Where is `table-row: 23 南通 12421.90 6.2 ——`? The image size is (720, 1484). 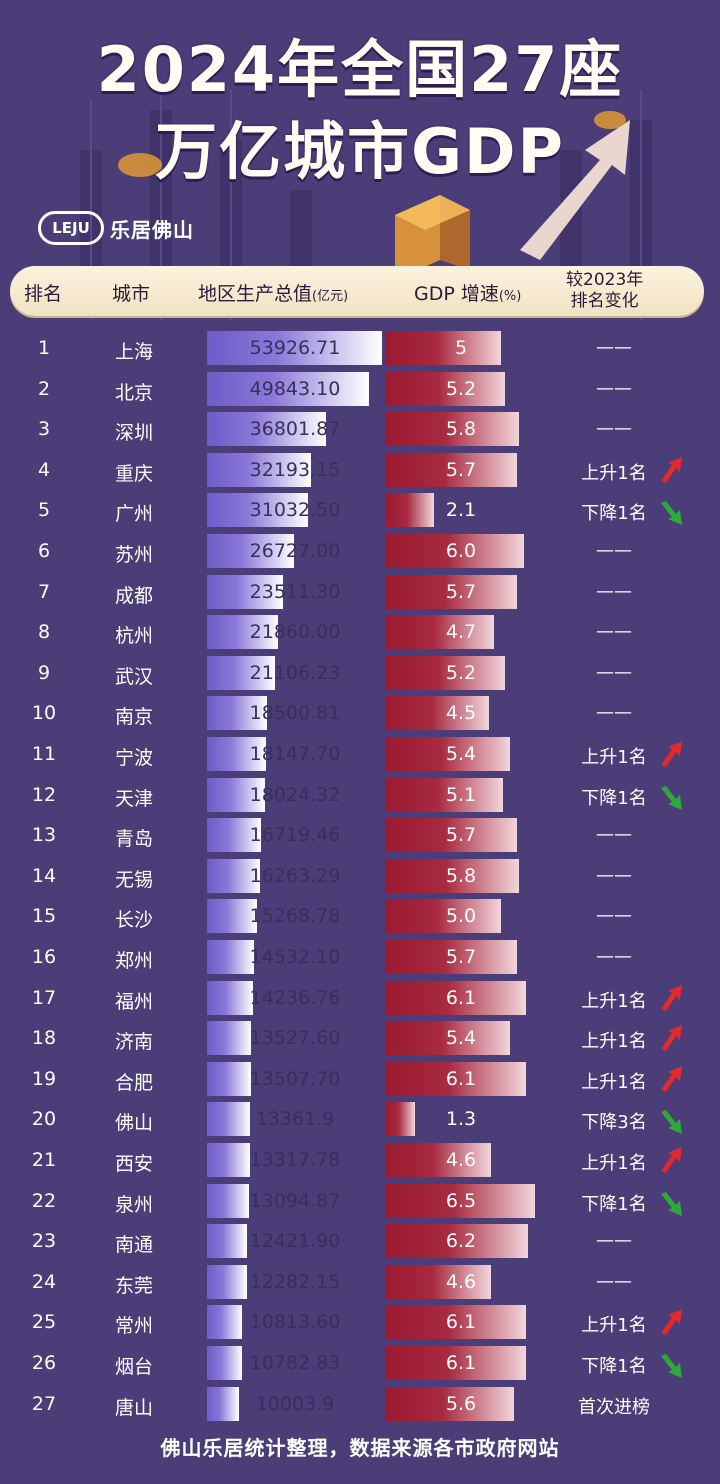
table-row: 23 南通 12421.90 6.2 —— is located at coordinates (360, 1241).